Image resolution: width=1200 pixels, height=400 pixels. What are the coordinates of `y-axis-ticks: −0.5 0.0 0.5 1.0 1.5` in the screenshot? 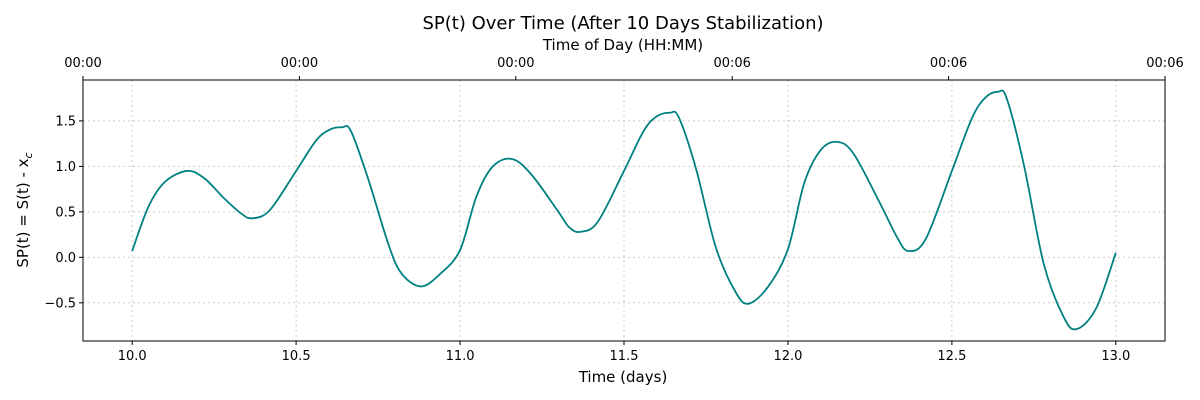 It's located at (63, 212).